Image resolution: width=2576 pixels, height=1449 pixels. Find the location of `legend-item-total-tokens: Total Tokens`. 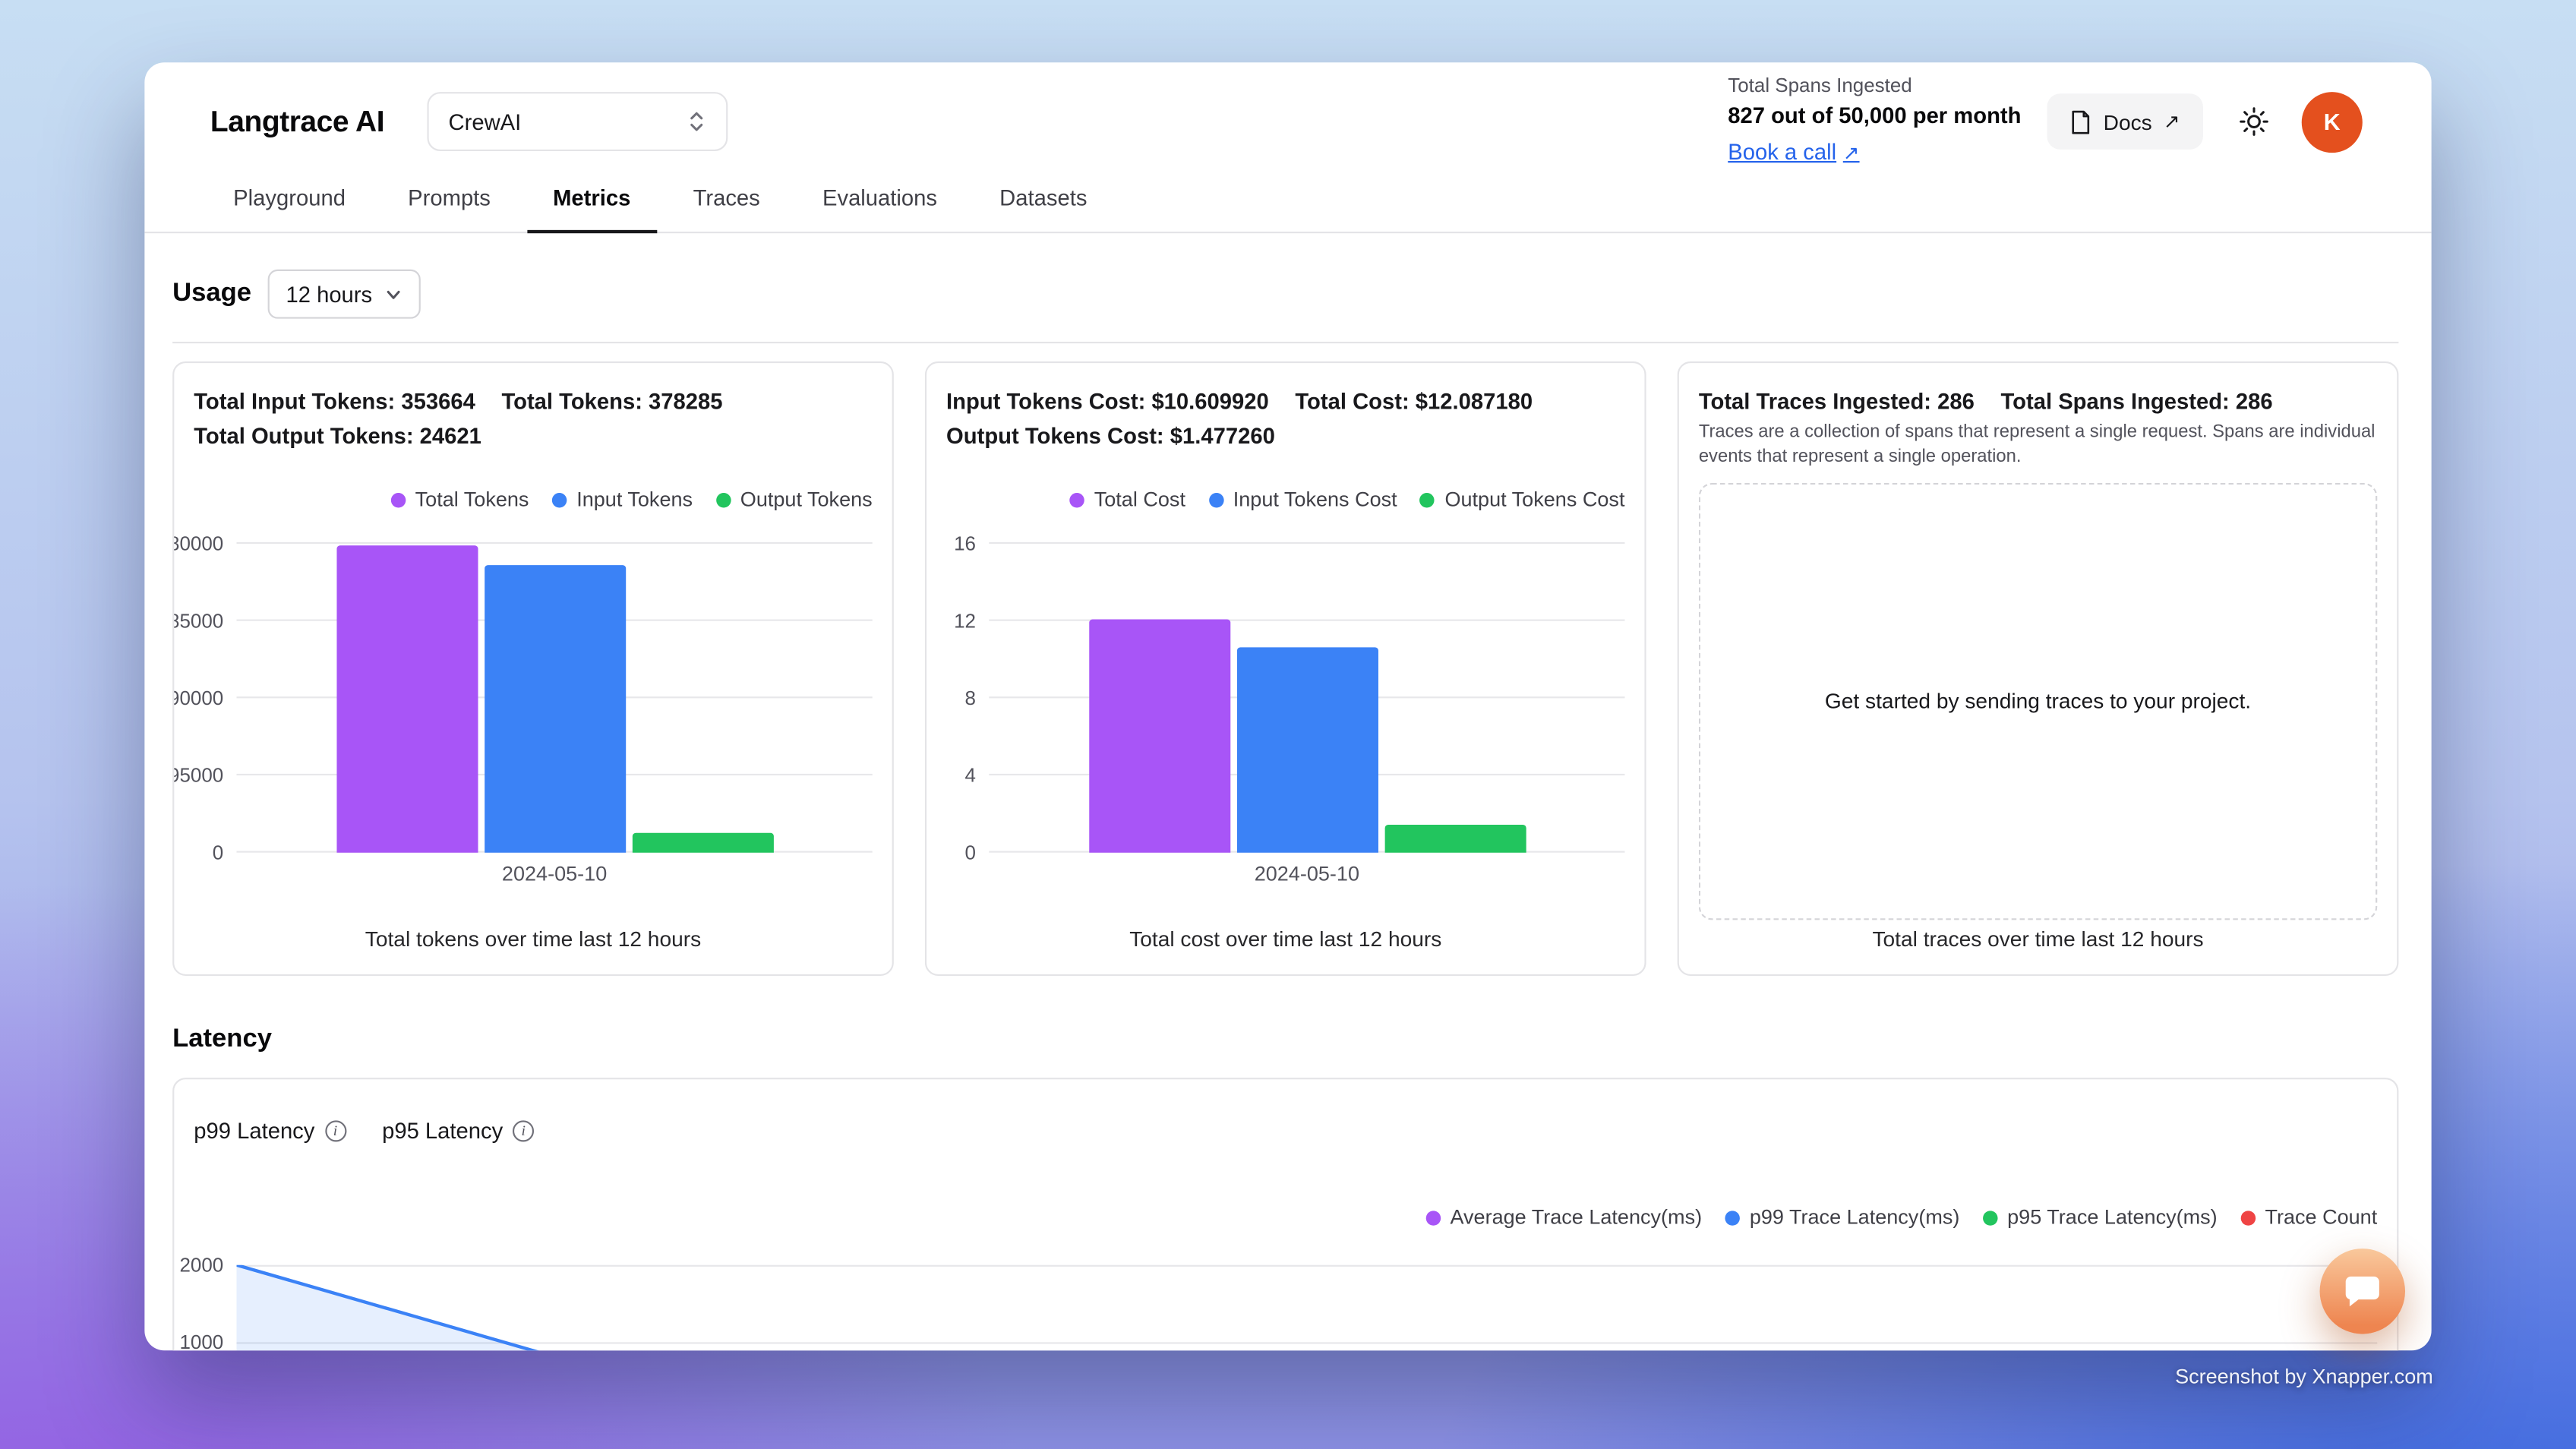

legend-item-total-tokens: Total Tokens is located at coordinates (459, 499).